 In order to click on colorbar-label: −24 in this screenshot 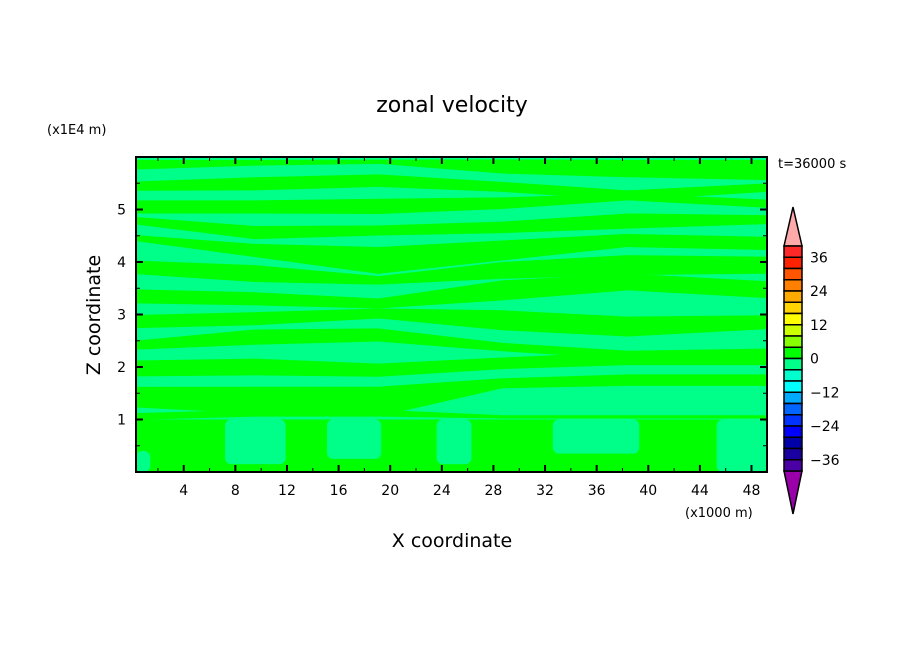, I will do `click(825, 427)`.